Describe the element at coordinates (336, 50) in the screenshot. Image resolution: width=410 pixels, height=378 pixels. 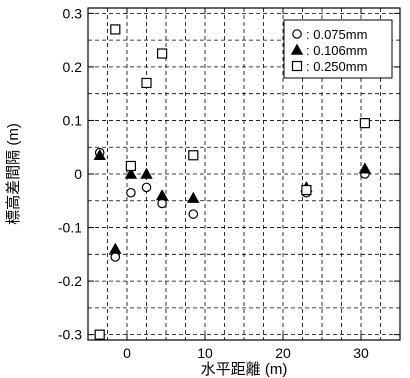
I see `legend-label: : 0.106mm` at that location.